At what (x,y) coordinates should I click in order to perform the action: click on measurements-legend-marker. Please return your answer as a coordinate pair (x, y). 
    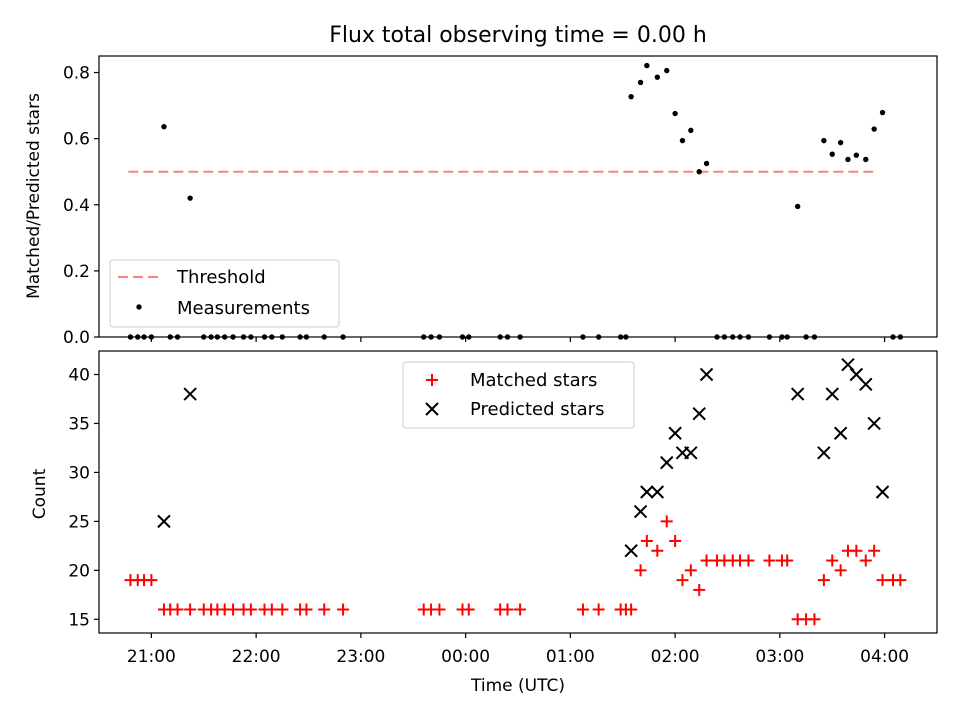
    Looking at the image, I should click on (139, 307).